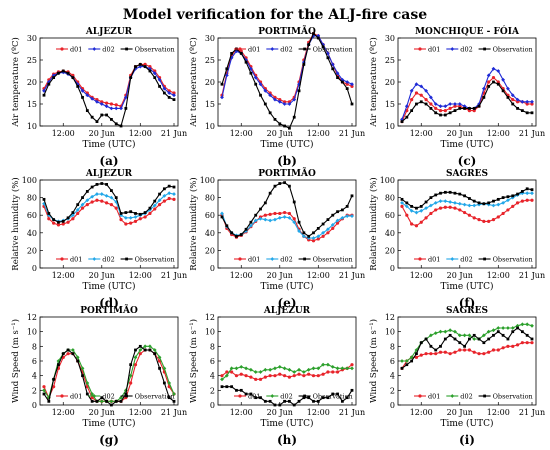  I want to click on y-tick-label: 30, so click(390, 38).